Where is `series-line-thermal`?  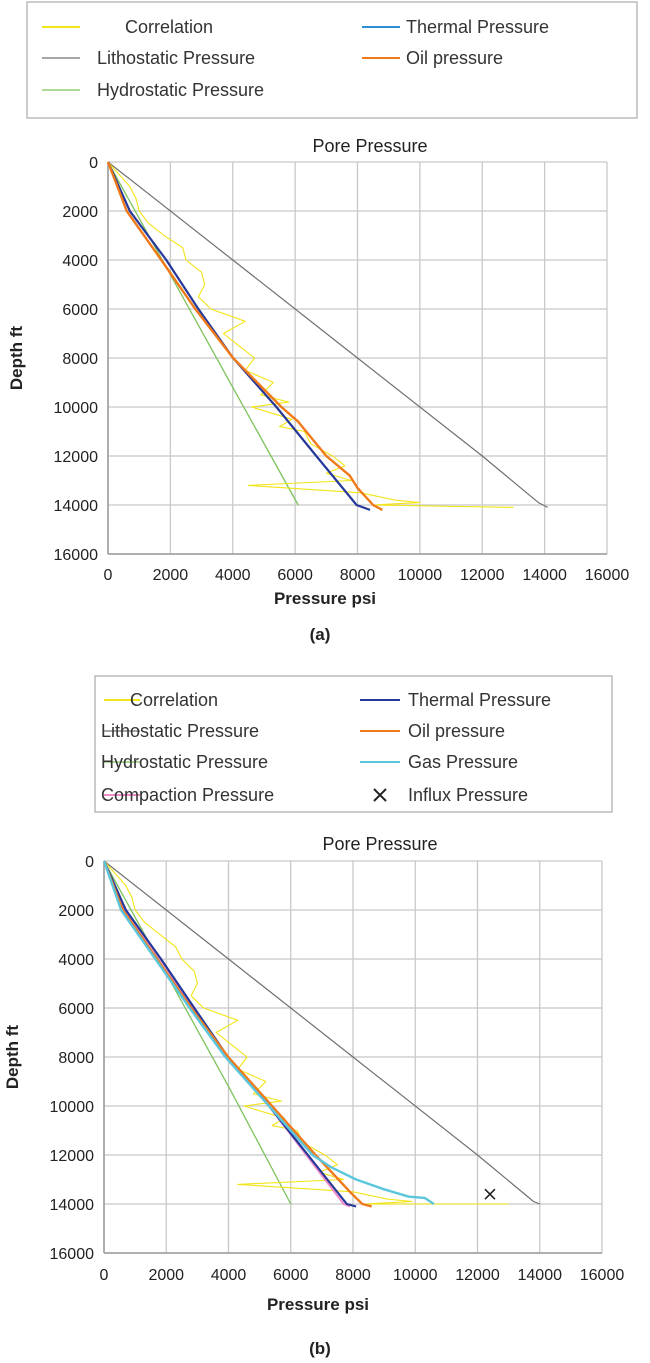 series-line-thermal is located at coordinates (238, 336).